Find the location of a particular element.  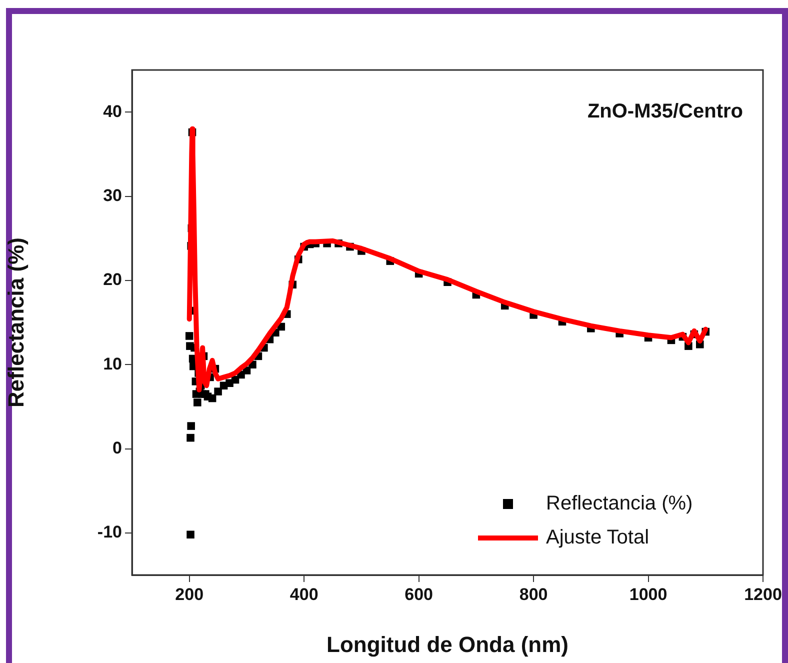

x-axis-title: Longitud de Onda (nm) is located at coordinates (447, 644).